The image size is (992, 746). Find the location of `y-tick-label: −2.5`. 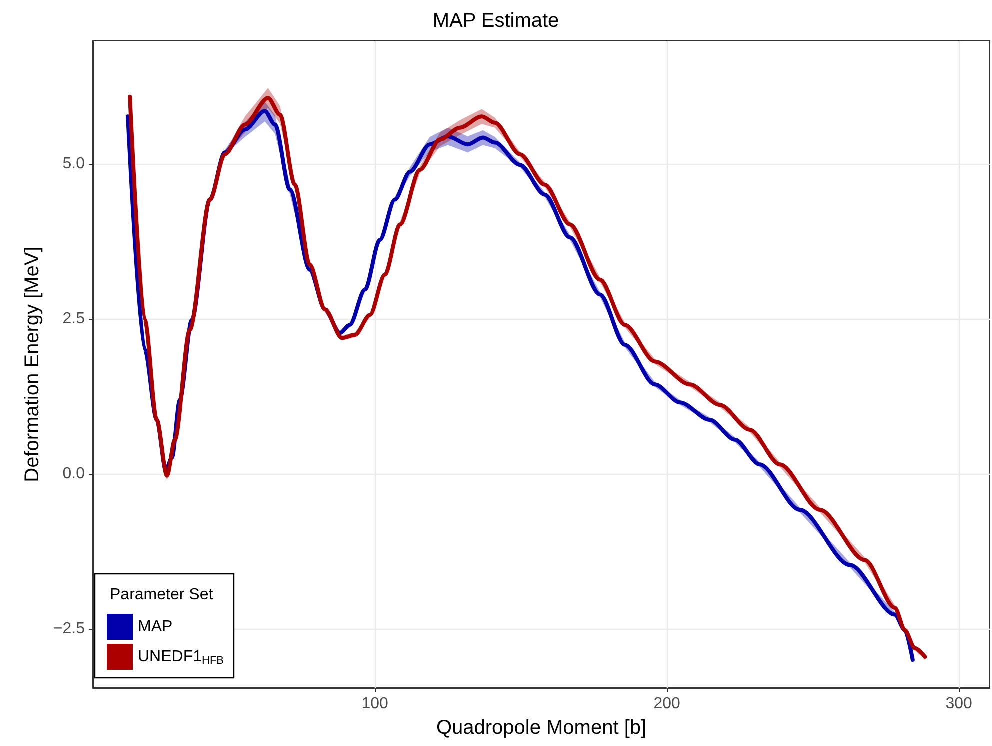

y-tick-label: −2.5 is located at coordinates (69, 629).